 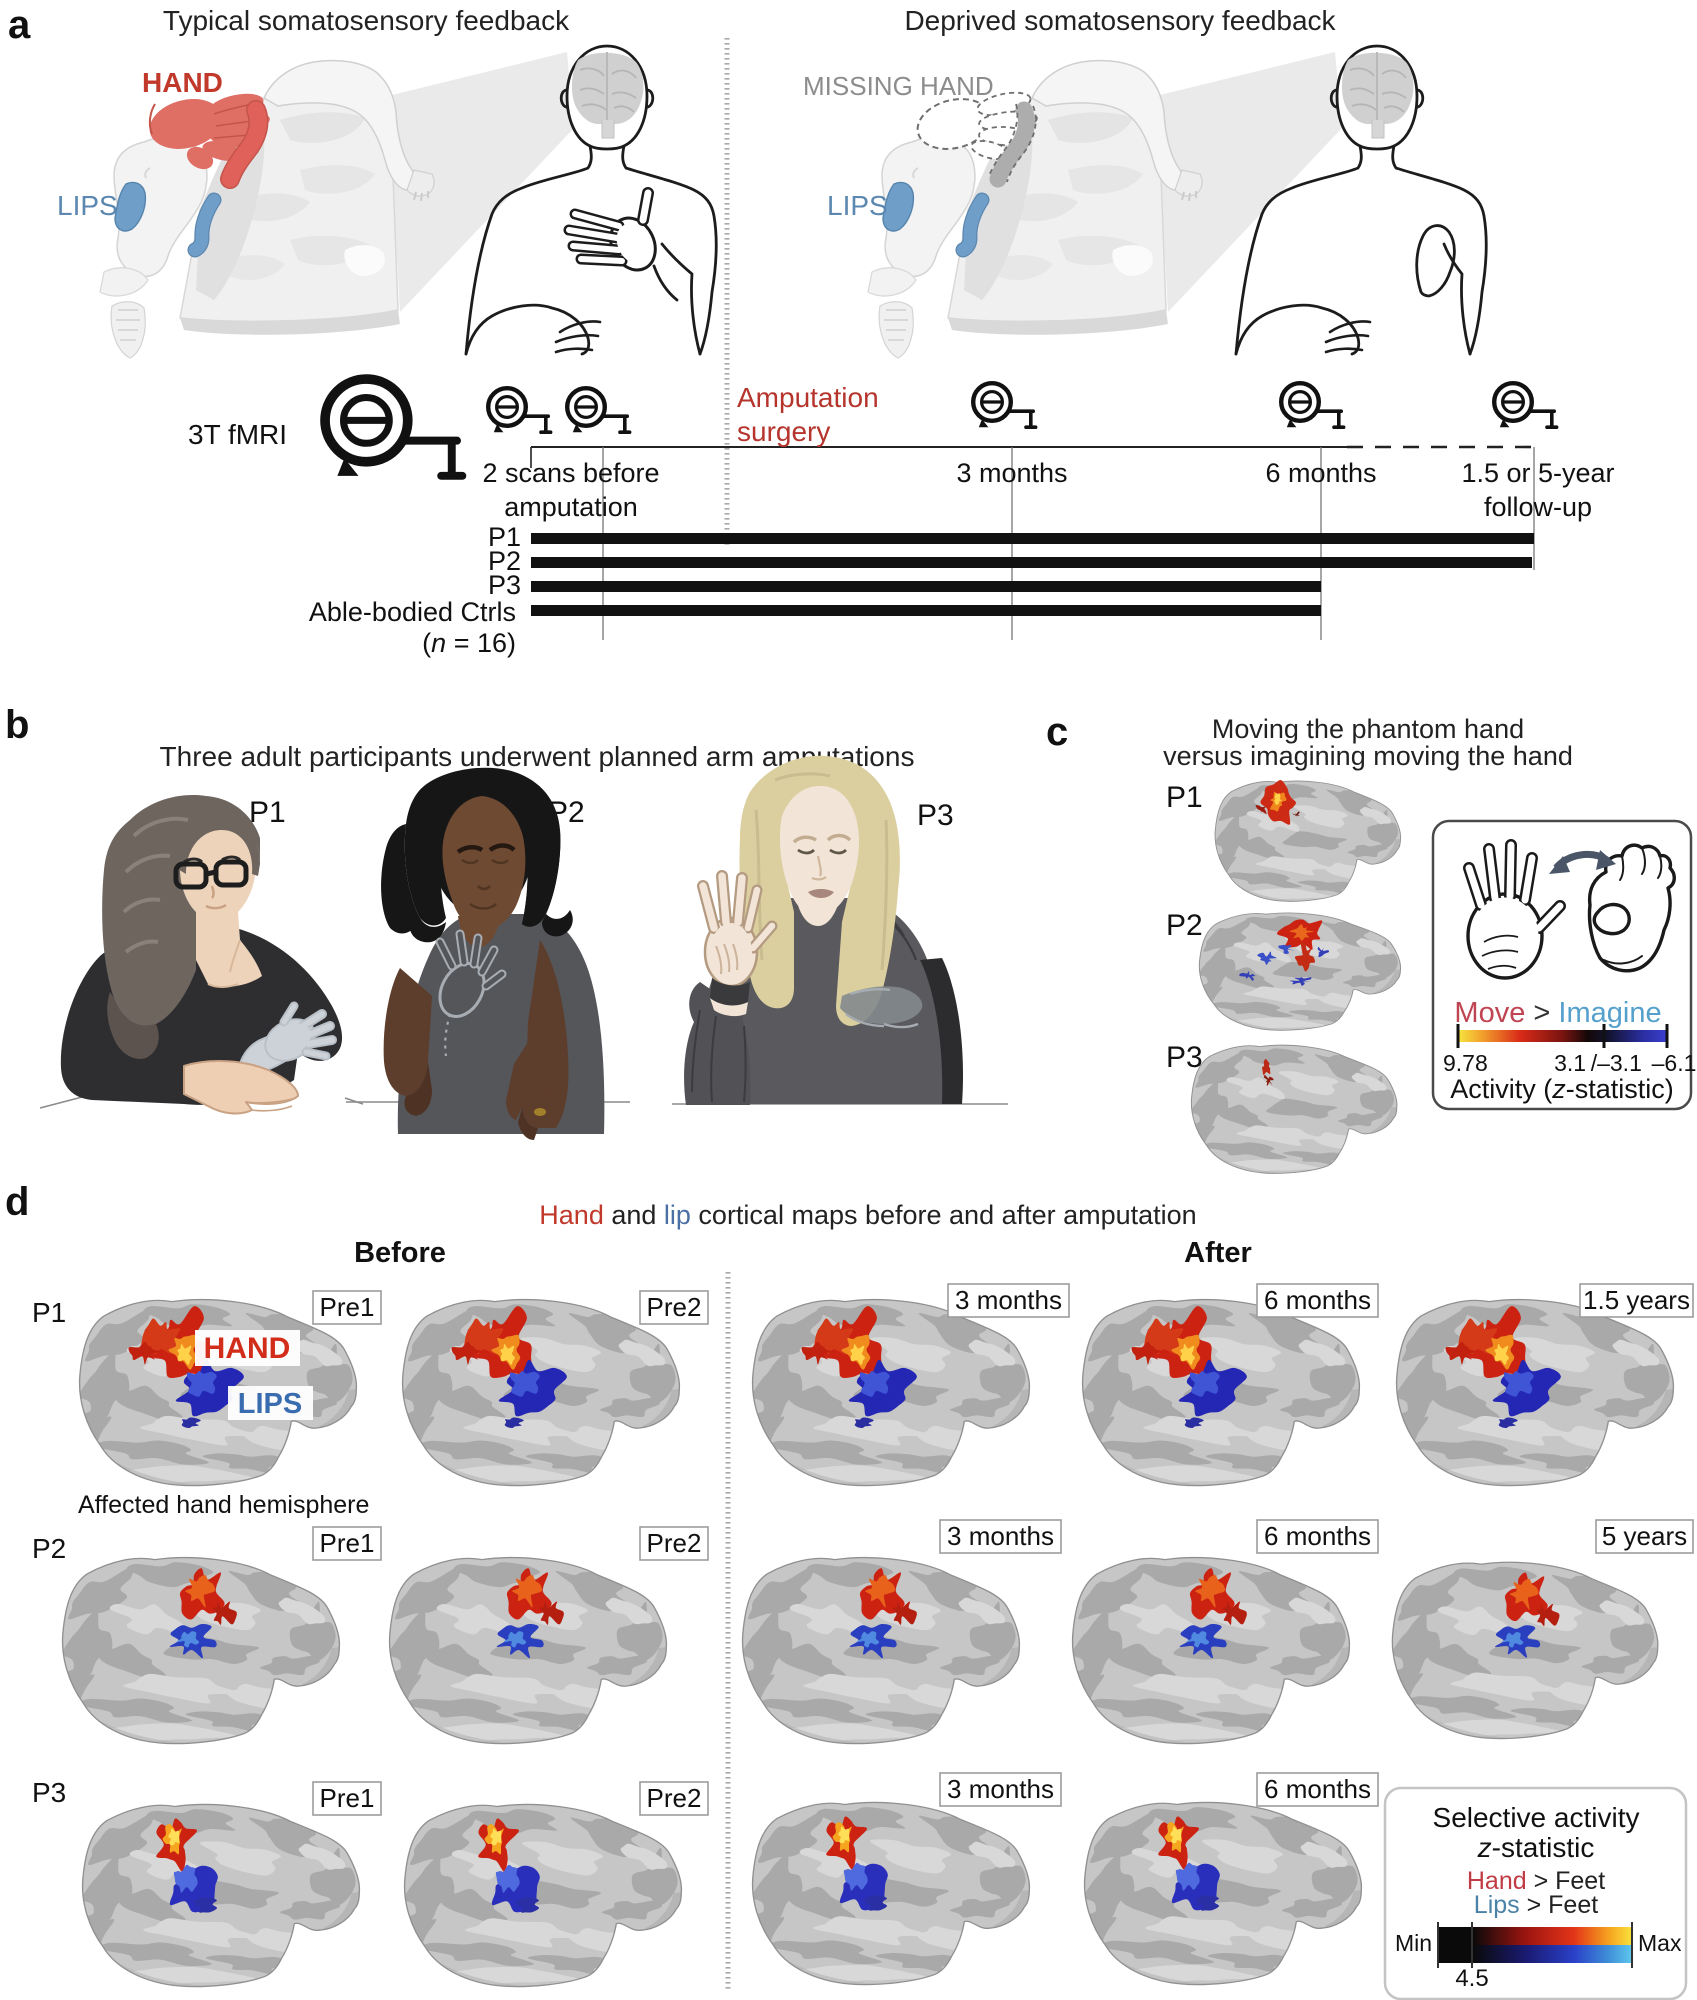 I want to click on svg-text:versus imagining moving the ha: versus imagining moving the hand, so click(x=1368, y=756).